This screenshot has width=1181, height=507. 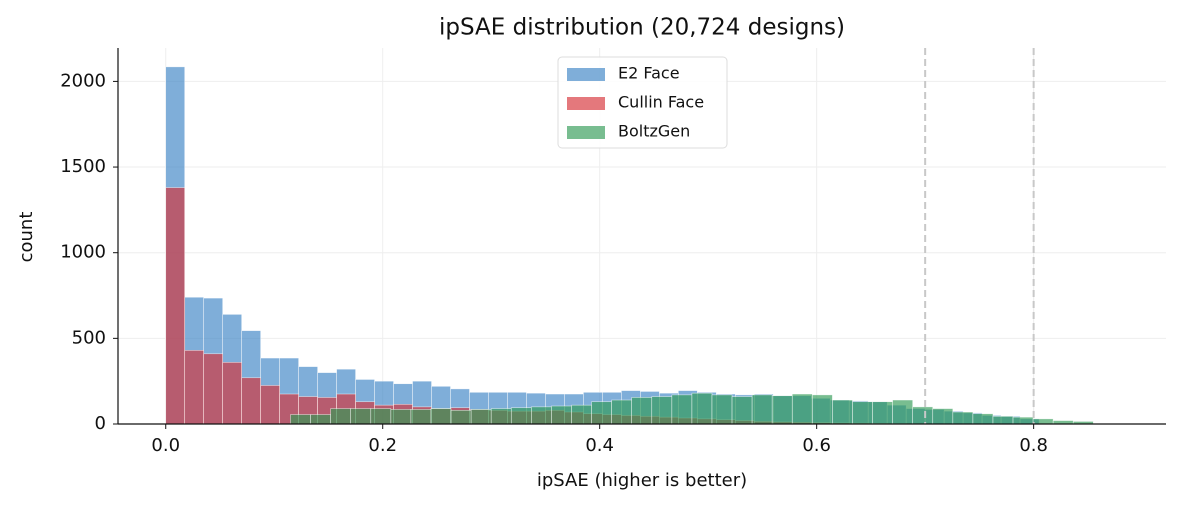 What do you see at coordinates (89, 337) in the screenshot?
I see `y-tick-label: 500` at bounding box center [89, 337].